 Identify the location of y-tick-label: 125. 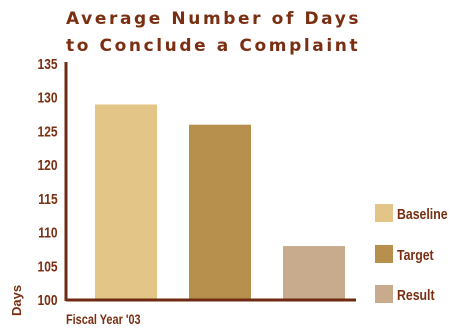
(48, 131).